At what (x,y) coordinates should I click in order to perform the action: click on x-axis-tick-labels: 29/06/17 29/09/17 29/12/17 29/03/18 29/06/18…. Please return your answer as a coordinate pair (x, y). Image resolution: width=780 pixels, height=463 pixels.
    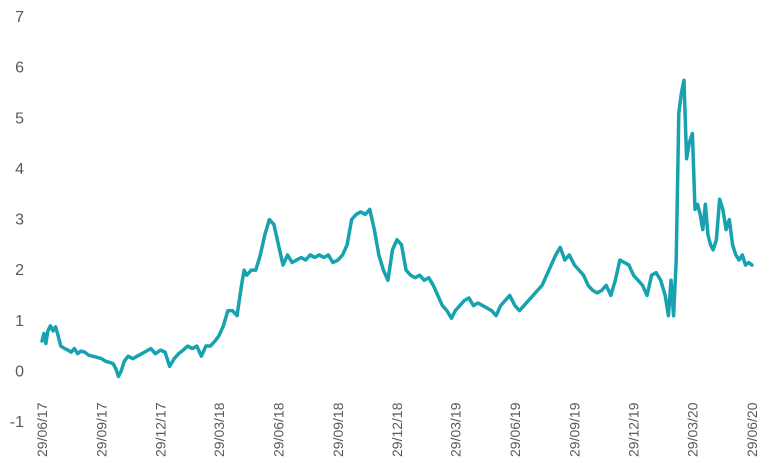
    Looking at the image, I should click on (397, 429).